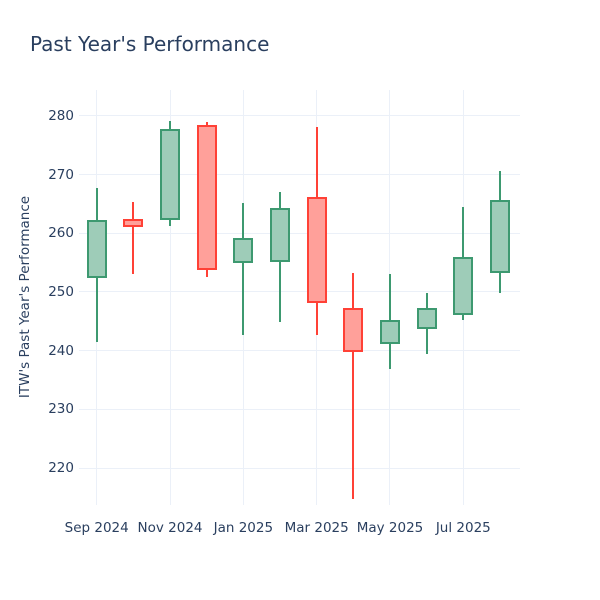 This screenshot has height=600, width=600. Describe the element at coordinates (61, 115) in the screenshot. I see `y-tick-label: 280` at that location.